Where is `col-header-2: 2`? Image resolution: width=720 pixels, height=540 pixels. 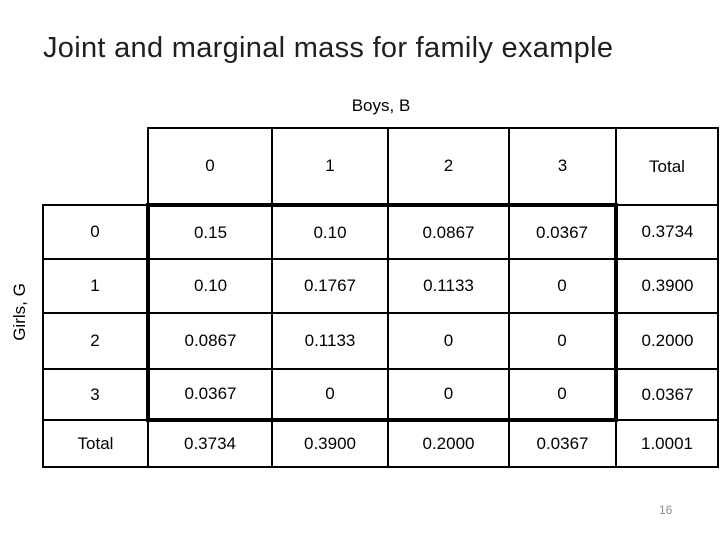 col-header-2: 2 is located at coordinates (448, 166).